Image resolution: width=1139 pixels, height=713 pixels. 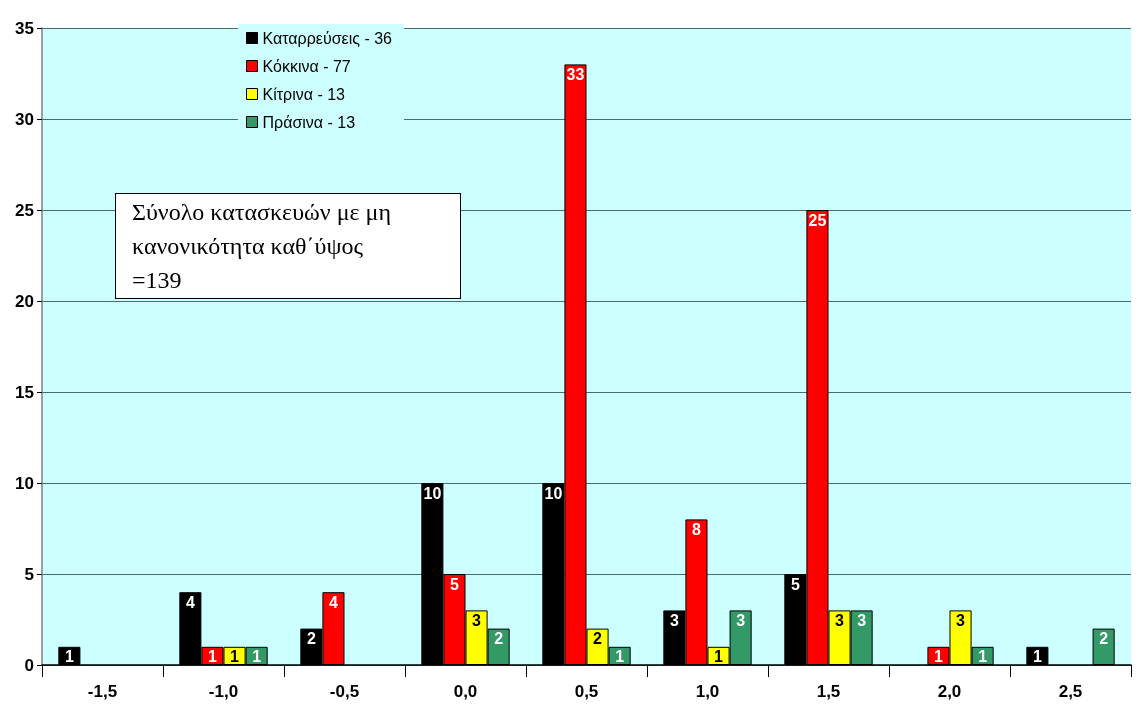 What do you see at coordinates (344, 691) in the screenshot?
I see `x-tick-label: -0,5` at bounding box center [344, 691].